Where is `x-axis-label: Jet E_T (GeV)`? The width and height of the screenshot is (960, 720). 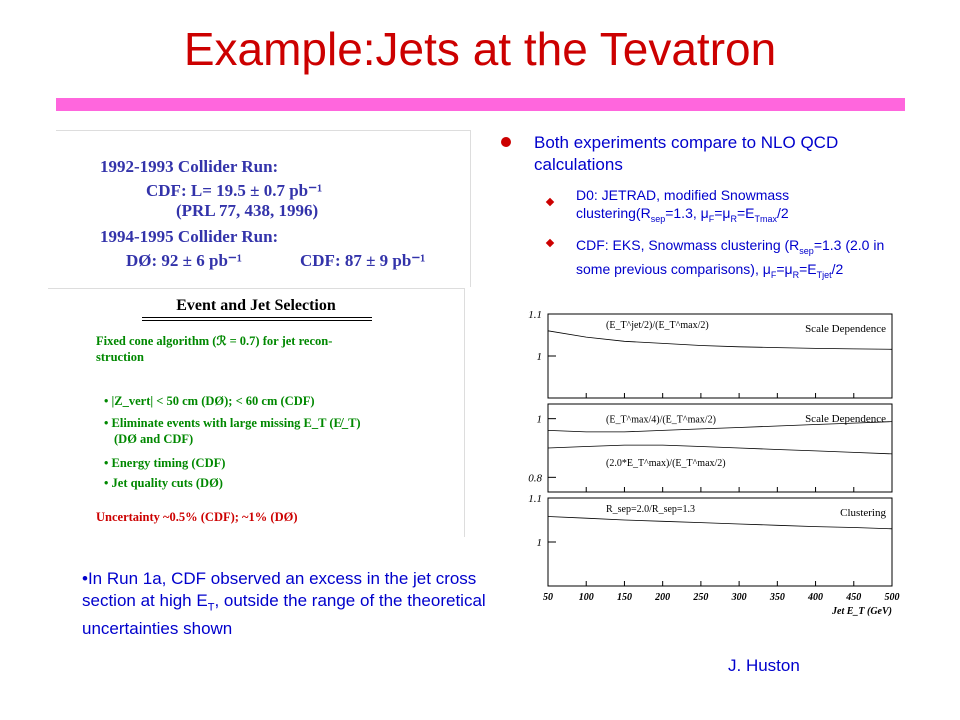
x-axis-label: Jet E_T (GeV) is located at coordinates (861, 611).